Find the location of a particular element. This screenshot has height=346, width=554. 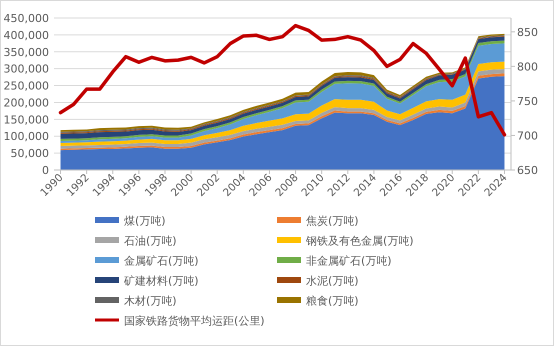

y-tick-label: 350,000 is located at coordinates (26, 52).